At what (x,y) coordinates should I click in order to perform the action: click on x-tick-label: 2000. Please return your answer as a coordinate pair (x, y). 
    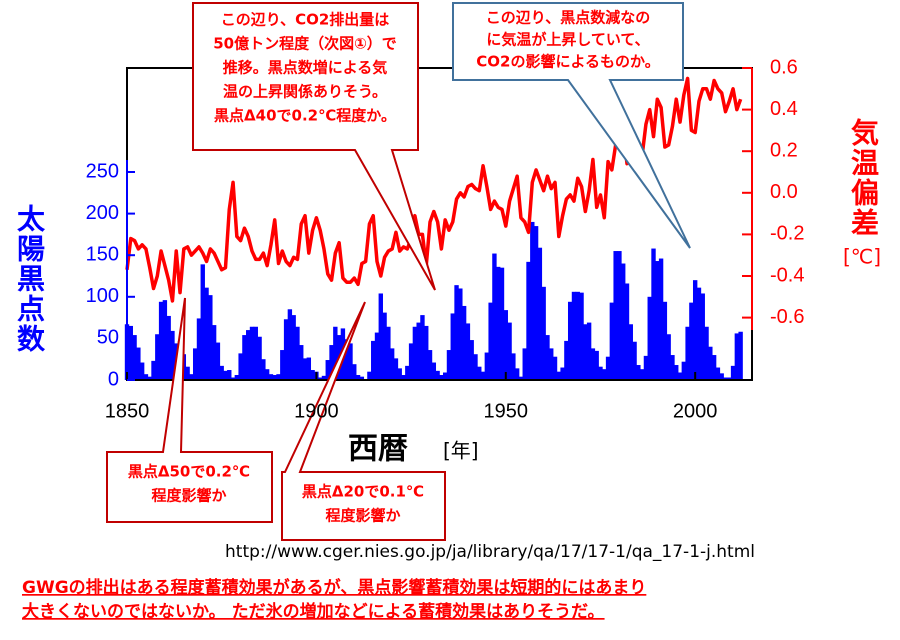
    Looking at the image, I should click on (695, 411).